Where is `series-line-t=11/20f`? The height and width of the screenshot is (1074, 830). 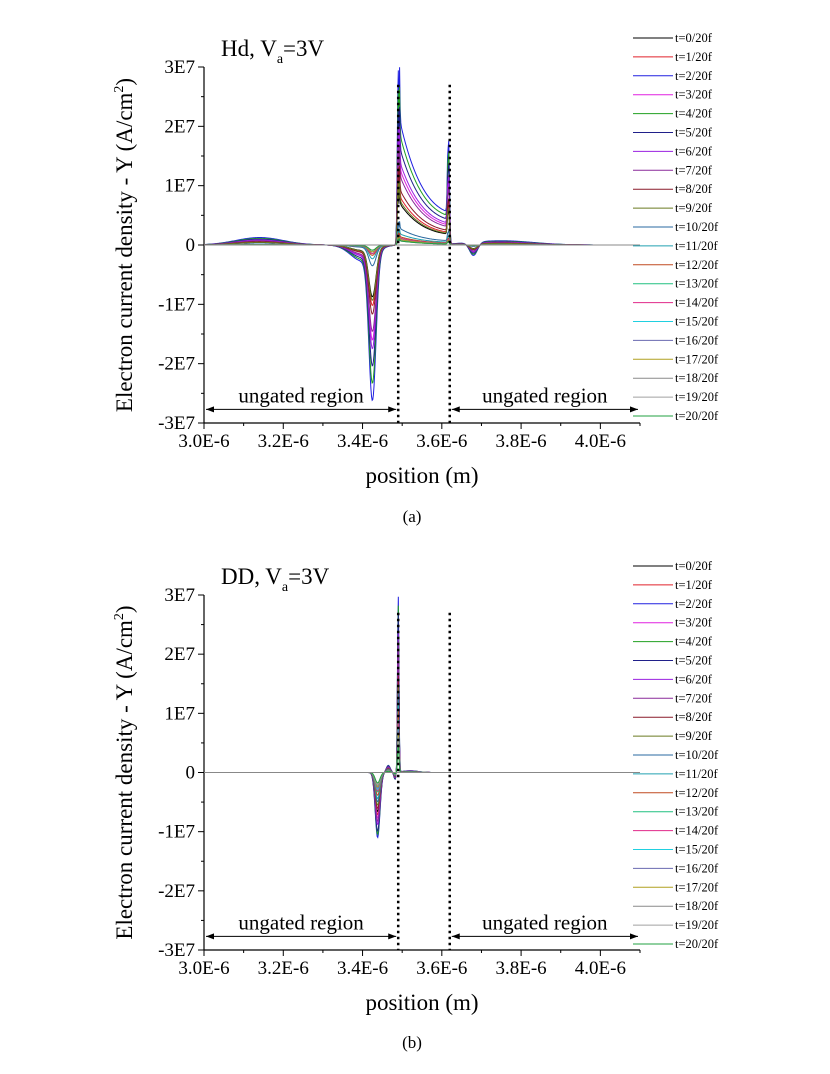
series-line-t=11/20f is located at coordinates (422, 244).